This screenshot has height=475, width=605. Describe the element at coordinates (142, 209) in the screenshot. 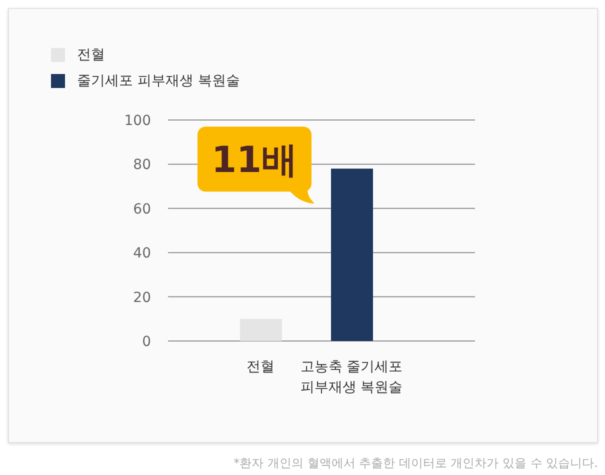

I see `y-tick-label: 60` at that location.